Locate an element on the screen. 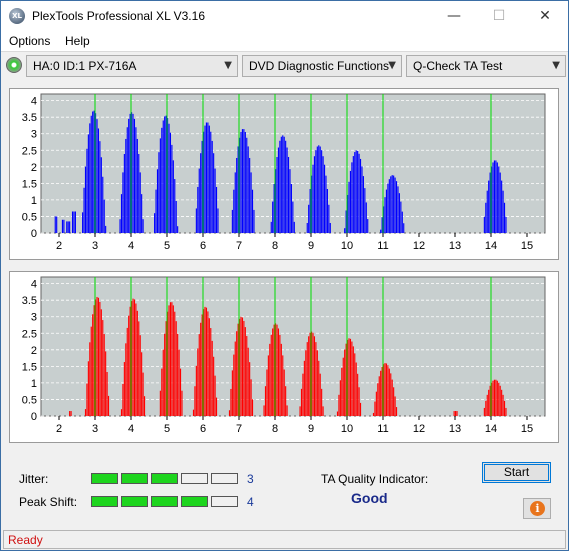  disc-drive-icon is located at coordinates (14, 65).